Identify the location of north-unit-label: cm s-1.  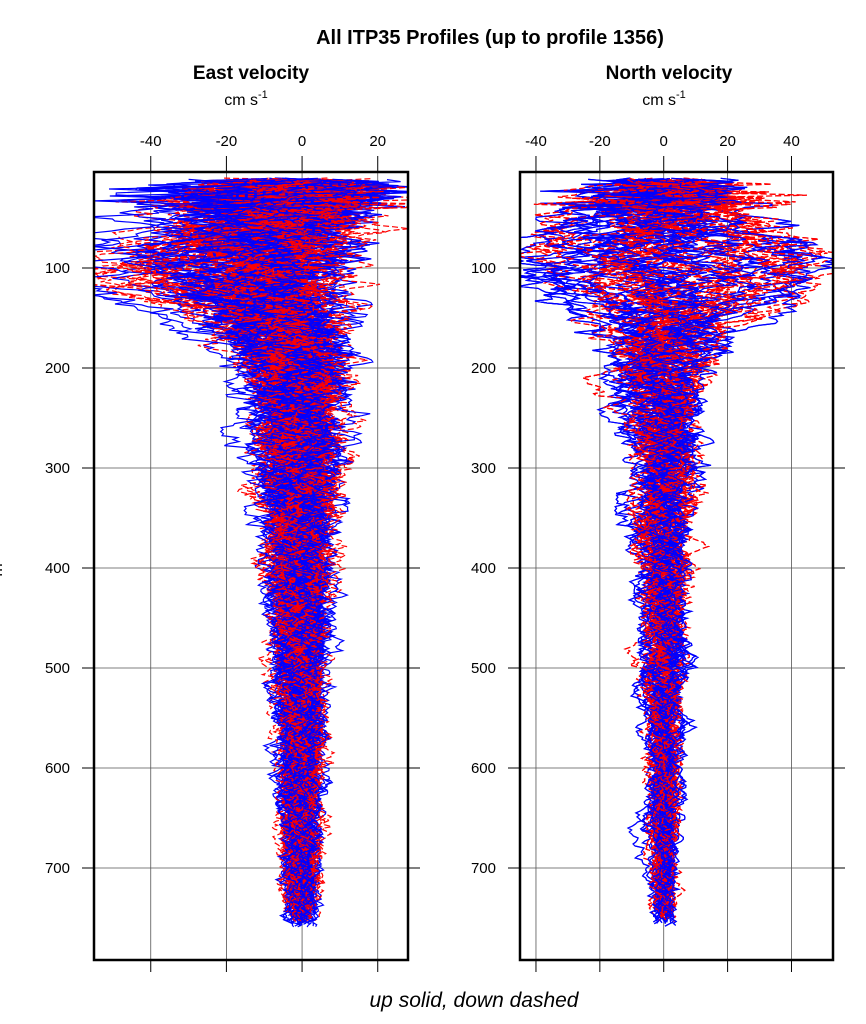
(664, 99).